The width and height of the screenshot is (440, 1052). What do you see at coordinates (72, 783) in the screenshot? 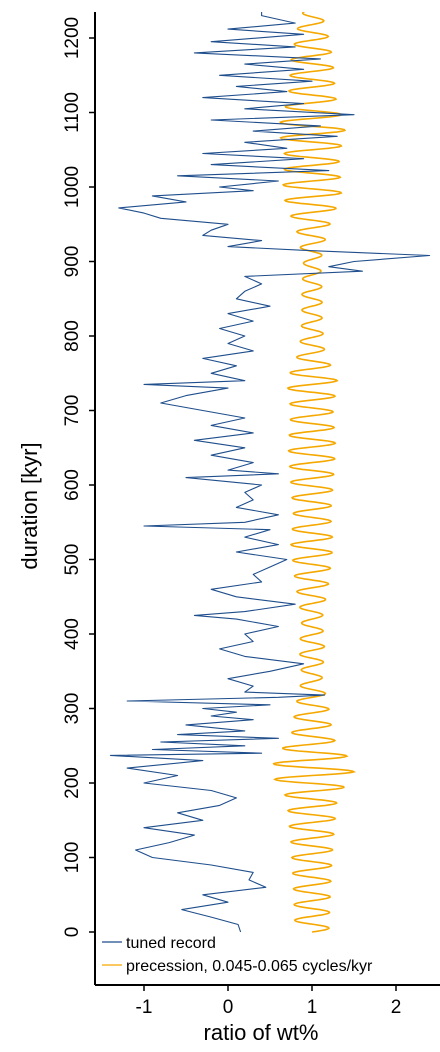
I see `y-tick-label: 200` at bounding box center [72, 783].